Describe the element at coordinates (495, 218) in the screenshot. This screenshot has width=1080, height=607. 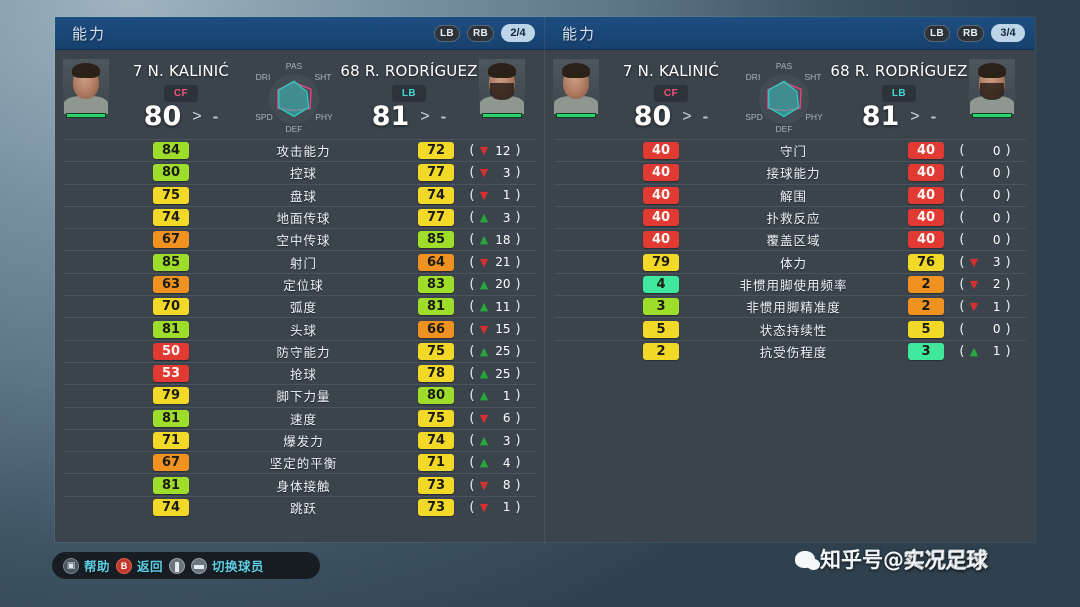
I see `stat-difference: (▲ 3)` at that location.